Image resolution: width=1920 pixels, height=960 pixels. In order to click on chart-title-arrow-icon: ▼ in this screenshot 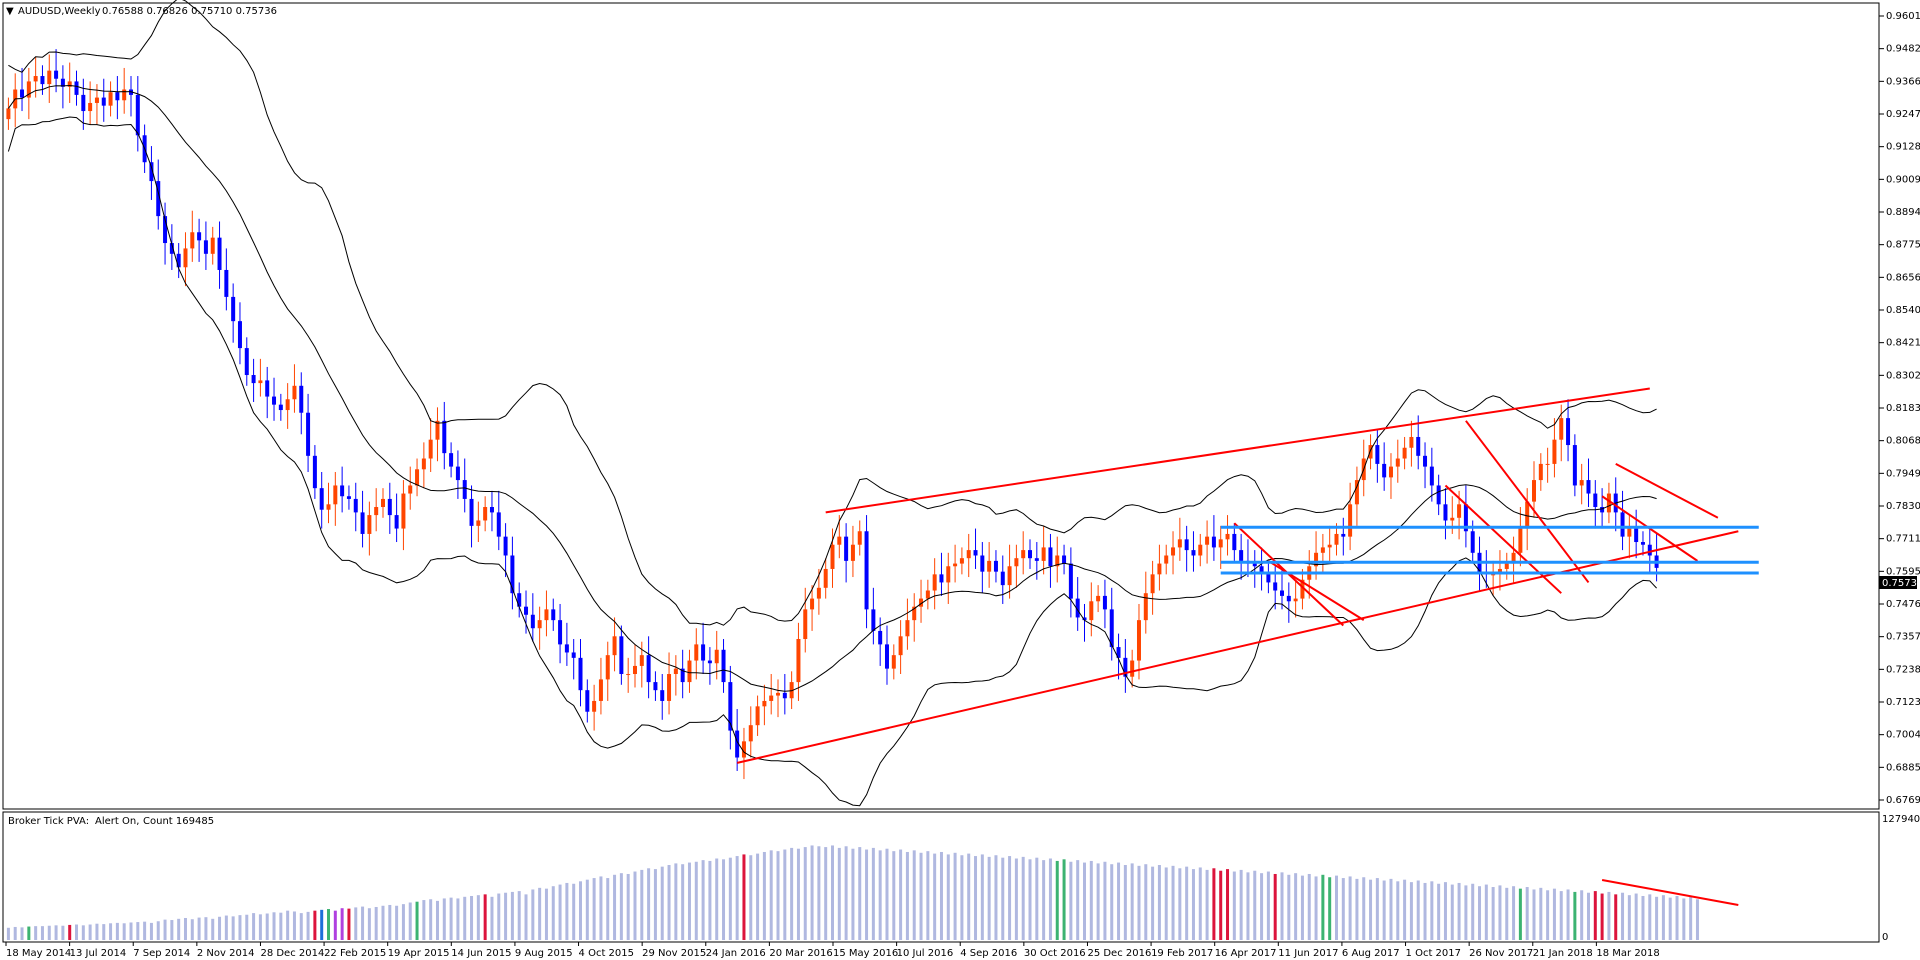, I will do `click(10, 11)`.